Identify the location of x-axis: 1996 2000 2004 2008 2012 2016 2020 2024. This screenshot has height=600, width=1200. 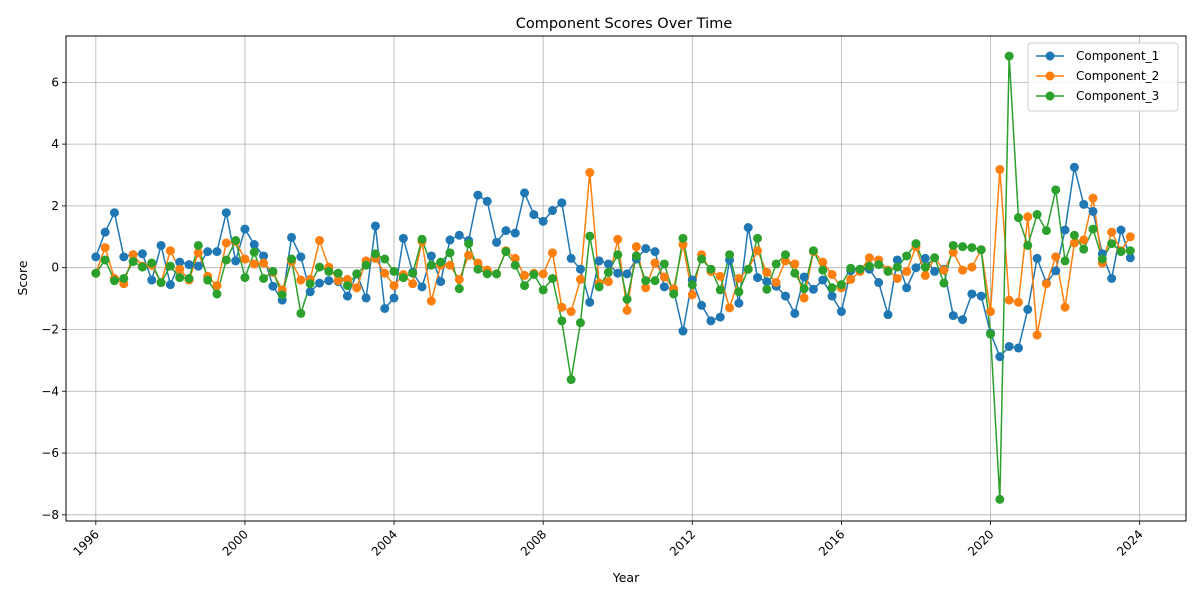
(608, 540).